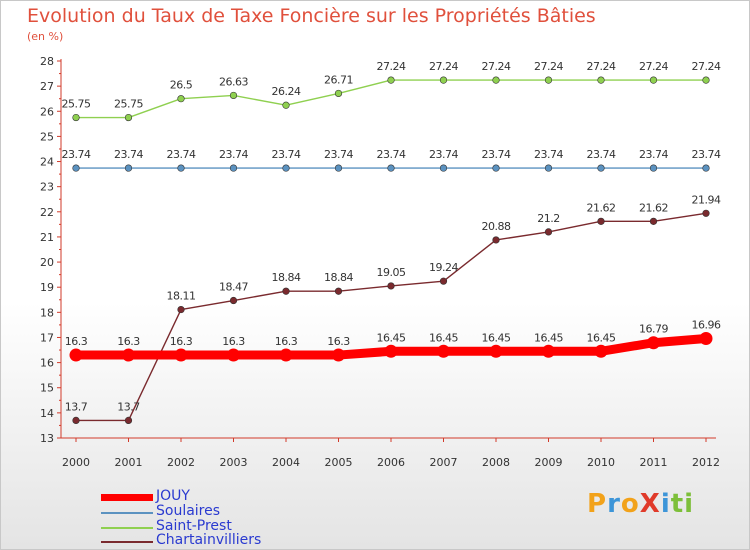 Image resolution: width=750 pixels, height=550 pixels. I want to click on y-tick-label: 19, so click(47, 287).